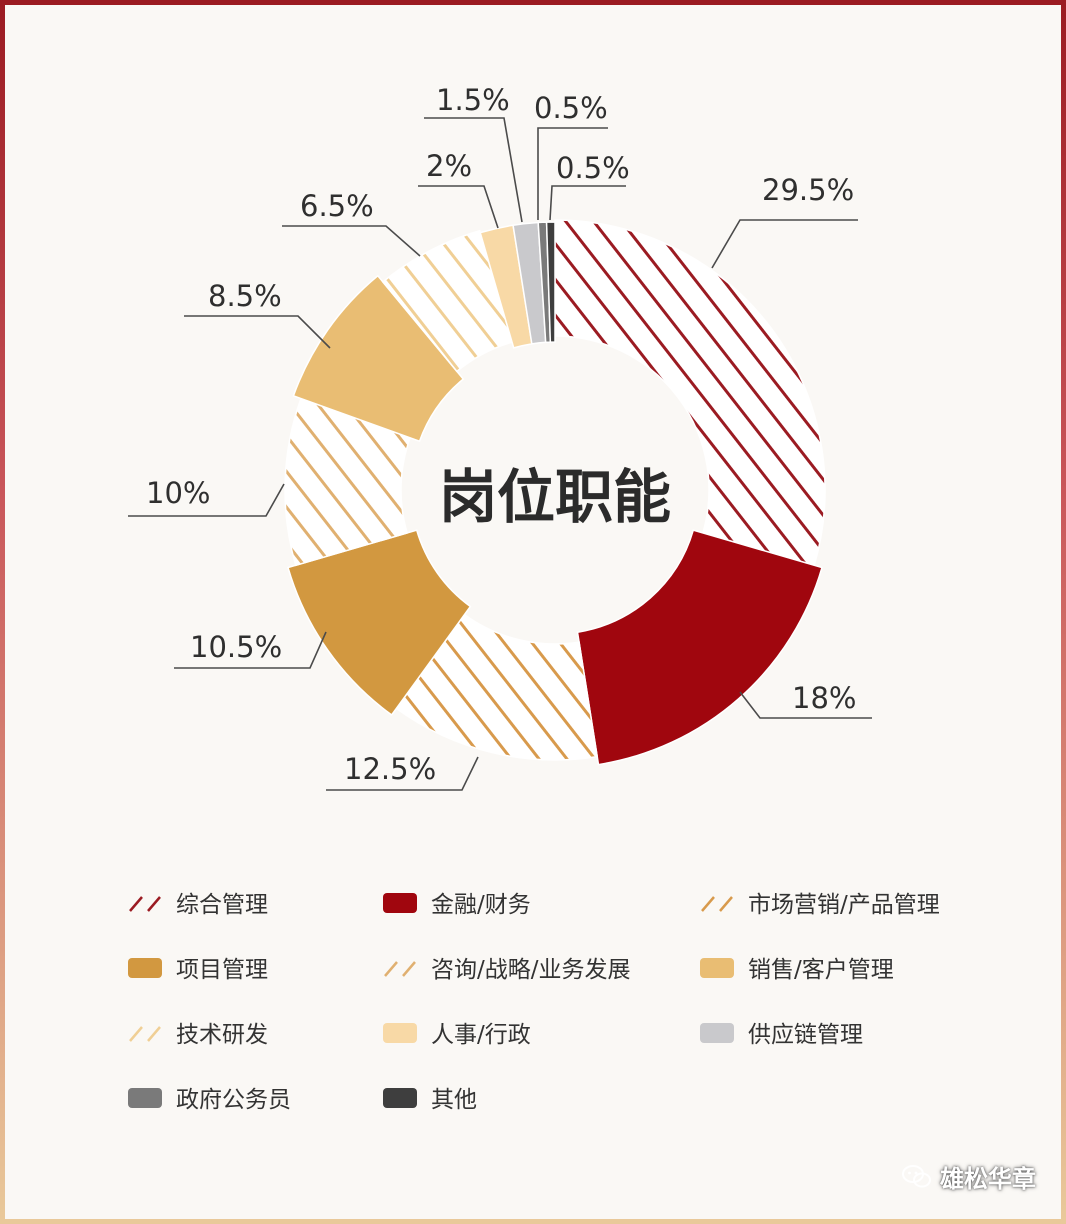  I want to click on legend-label: 政府公务员, so click(233, 1100).